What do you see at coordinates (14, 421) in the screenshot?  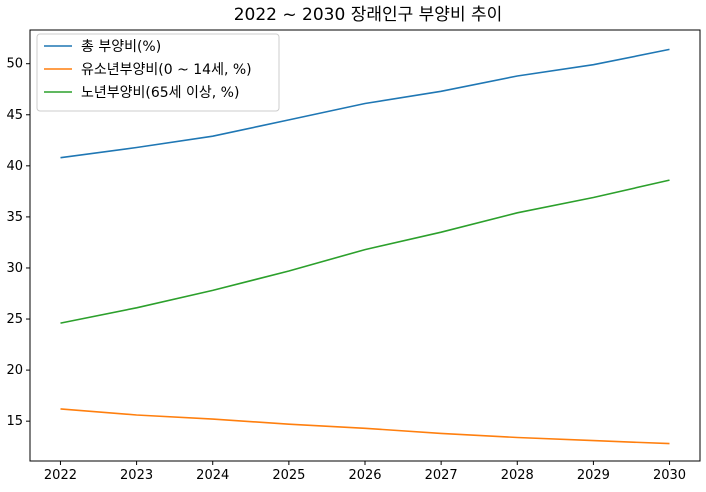 I see `y-tick-label: 15` at bounding box center [14, 421].